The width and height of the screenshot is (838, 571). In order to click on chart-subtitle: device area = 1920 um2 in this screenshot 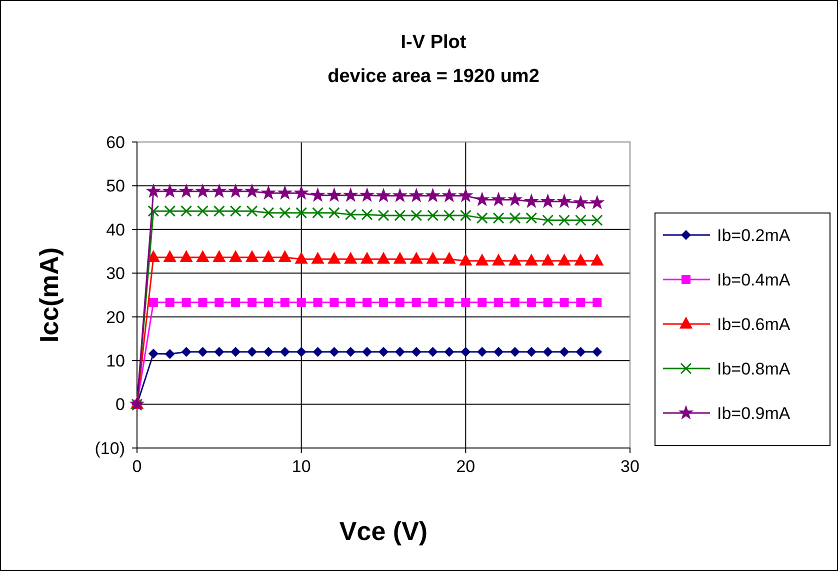, I will do `click(434, 76)`.